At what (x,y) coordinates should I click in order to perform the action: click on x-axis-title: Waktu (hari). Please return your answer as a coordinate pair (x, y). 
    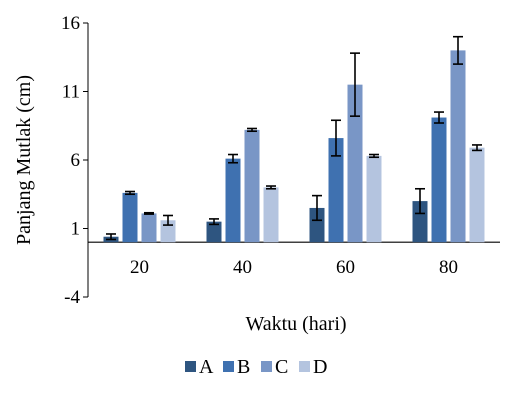
    Looking at the image, I should click on (295, 324).